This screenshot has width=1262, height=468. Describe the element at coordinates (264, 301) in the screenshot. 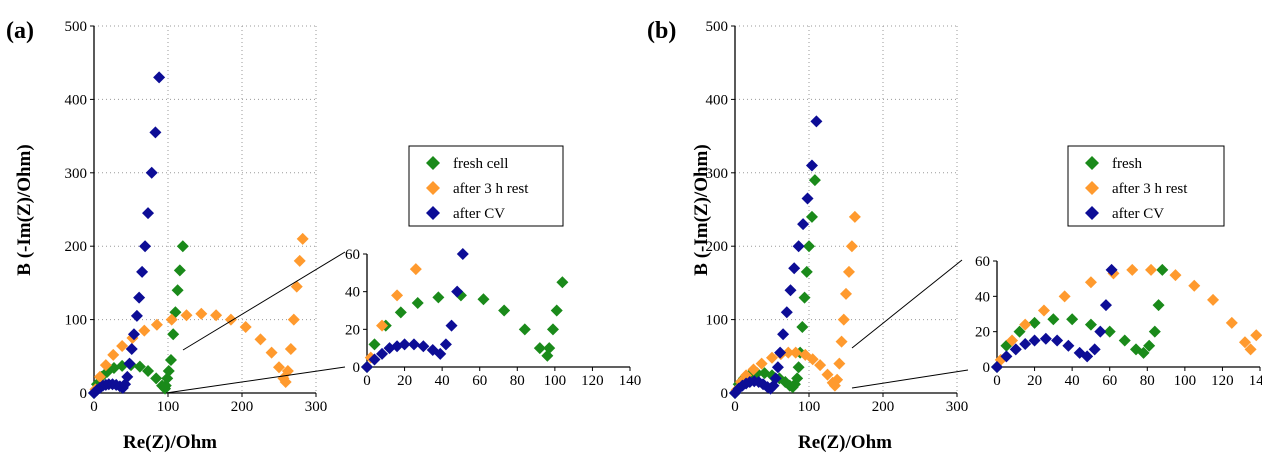

I see `panel-a-zoom-line-upper` at that location.